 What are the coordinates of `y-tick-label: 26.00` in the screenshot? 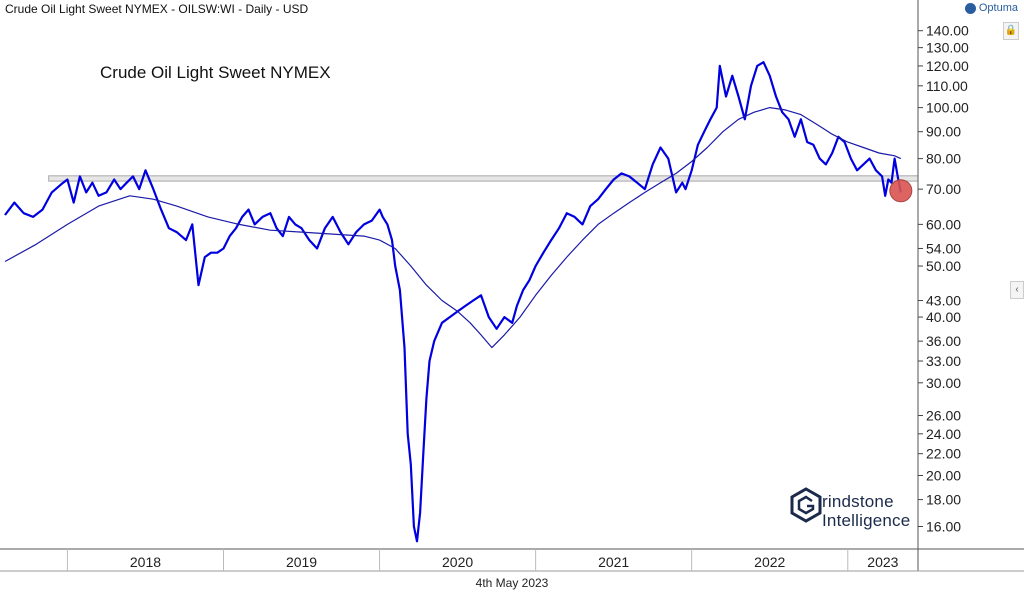 It's located at (943, 416).